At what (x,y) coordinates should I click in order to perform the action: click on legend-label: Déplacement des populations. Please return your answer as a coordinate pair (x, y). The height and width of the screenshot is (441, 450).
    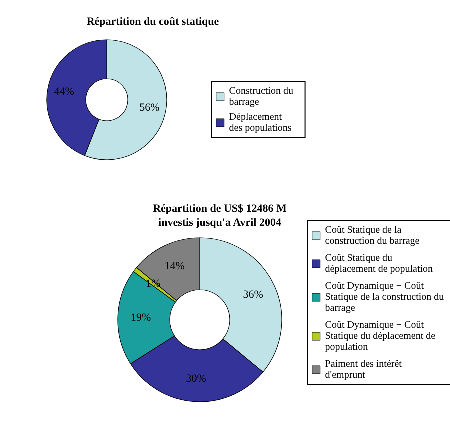
    Looking at the image, I should click on (260, 123).